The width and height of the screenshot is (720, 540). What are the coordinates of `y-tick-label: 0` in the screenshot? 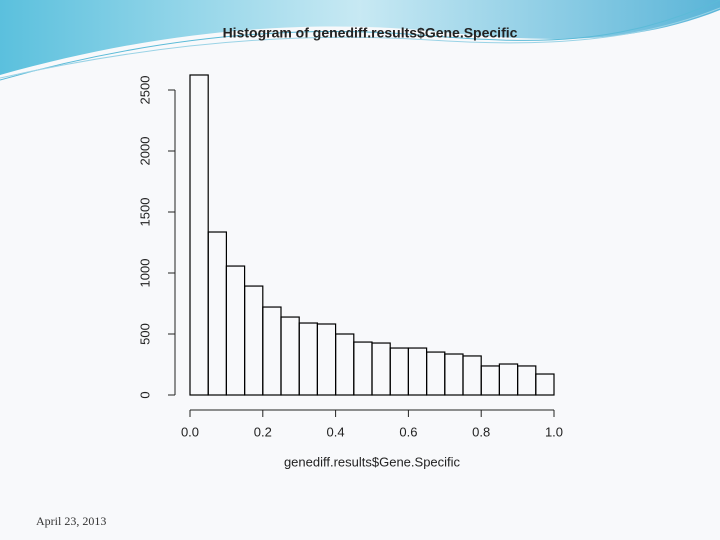 It's located at (144, 394).